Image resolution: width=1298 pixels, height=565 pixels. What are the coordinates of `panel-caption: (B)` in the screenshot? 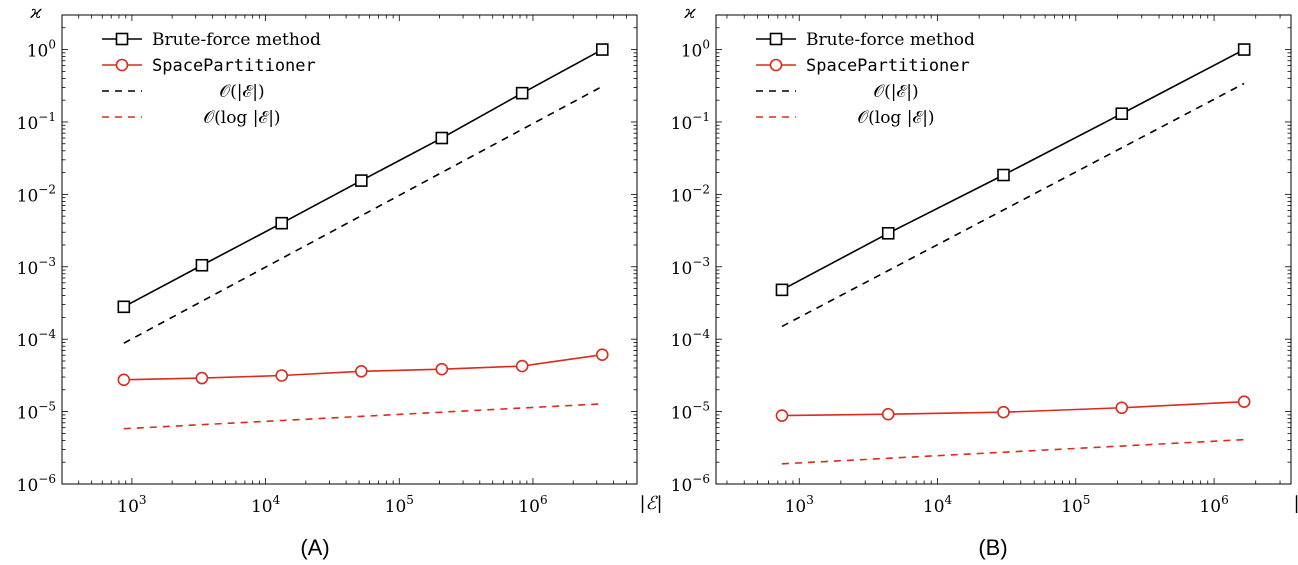 It's located at (992, 547).